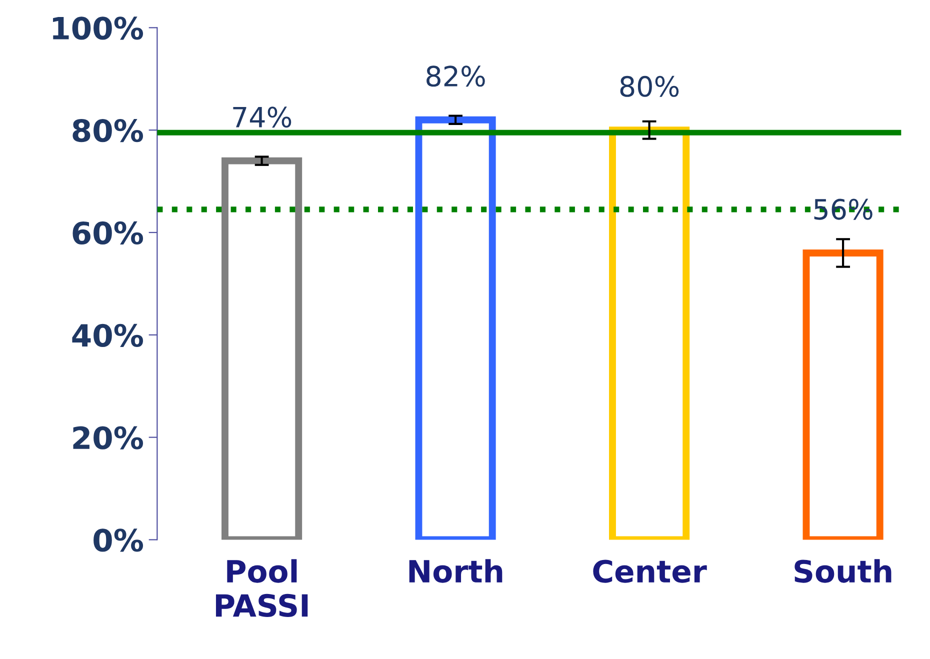 This screenshot has width=930, height=659. What do you see at coordinates (108, 438) in the screenshot?
I see `y-tick-label: 20%` at bounding box center [108, 438].